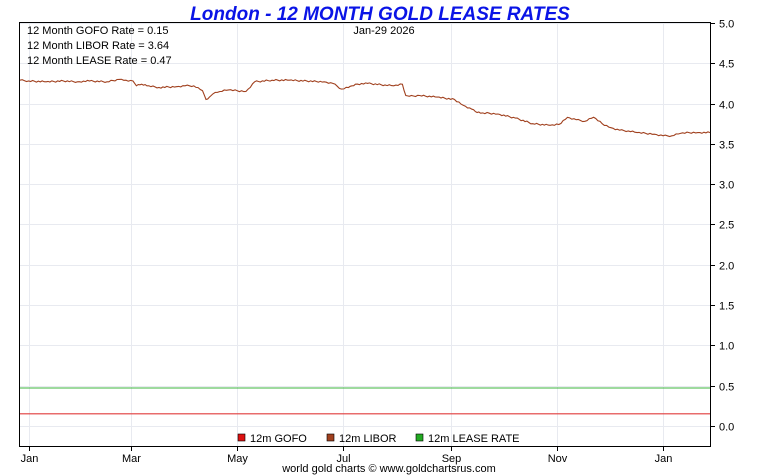 This screenshot has width=760, height=475. I want to click on y-tick-label: 0.5, so click(726, 388).